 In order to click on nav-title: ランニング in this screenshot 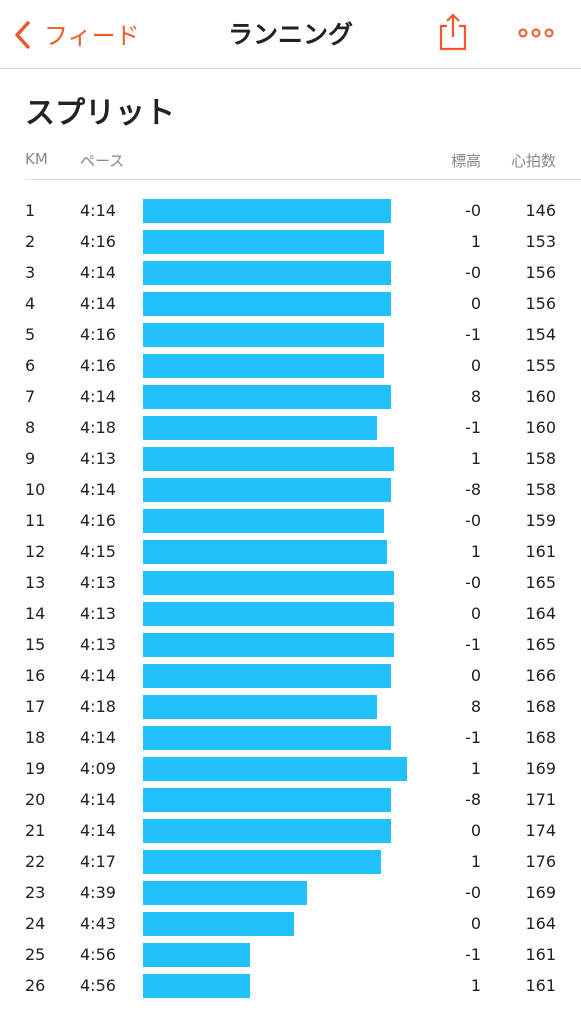, I will do `click(290, 34)`.